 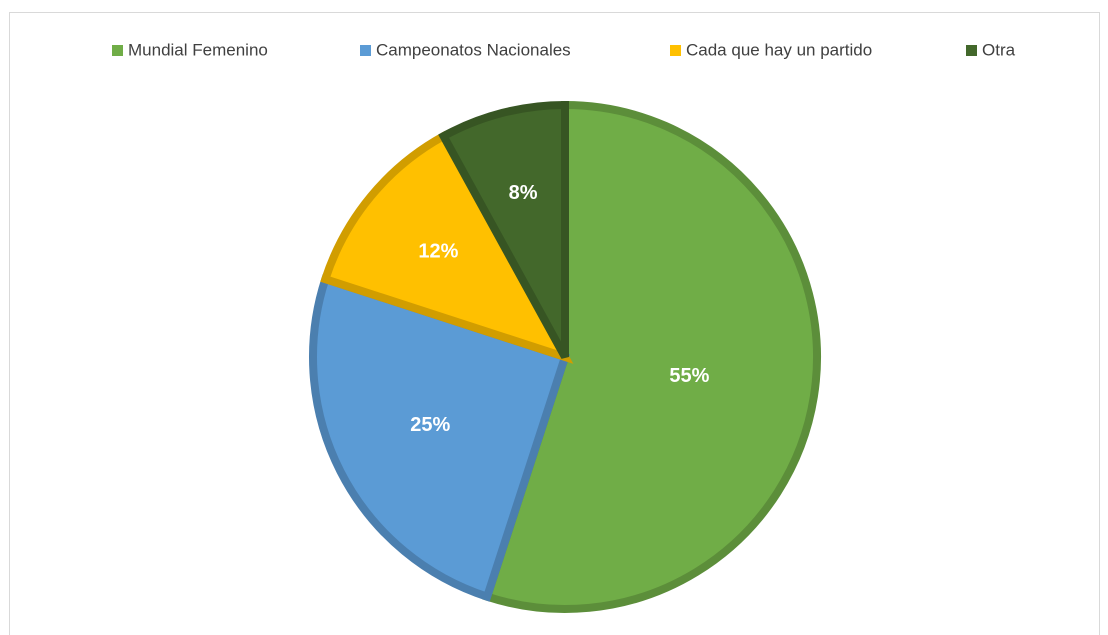 I want to click on legend-label: Otra, so click(x=999, y=49).